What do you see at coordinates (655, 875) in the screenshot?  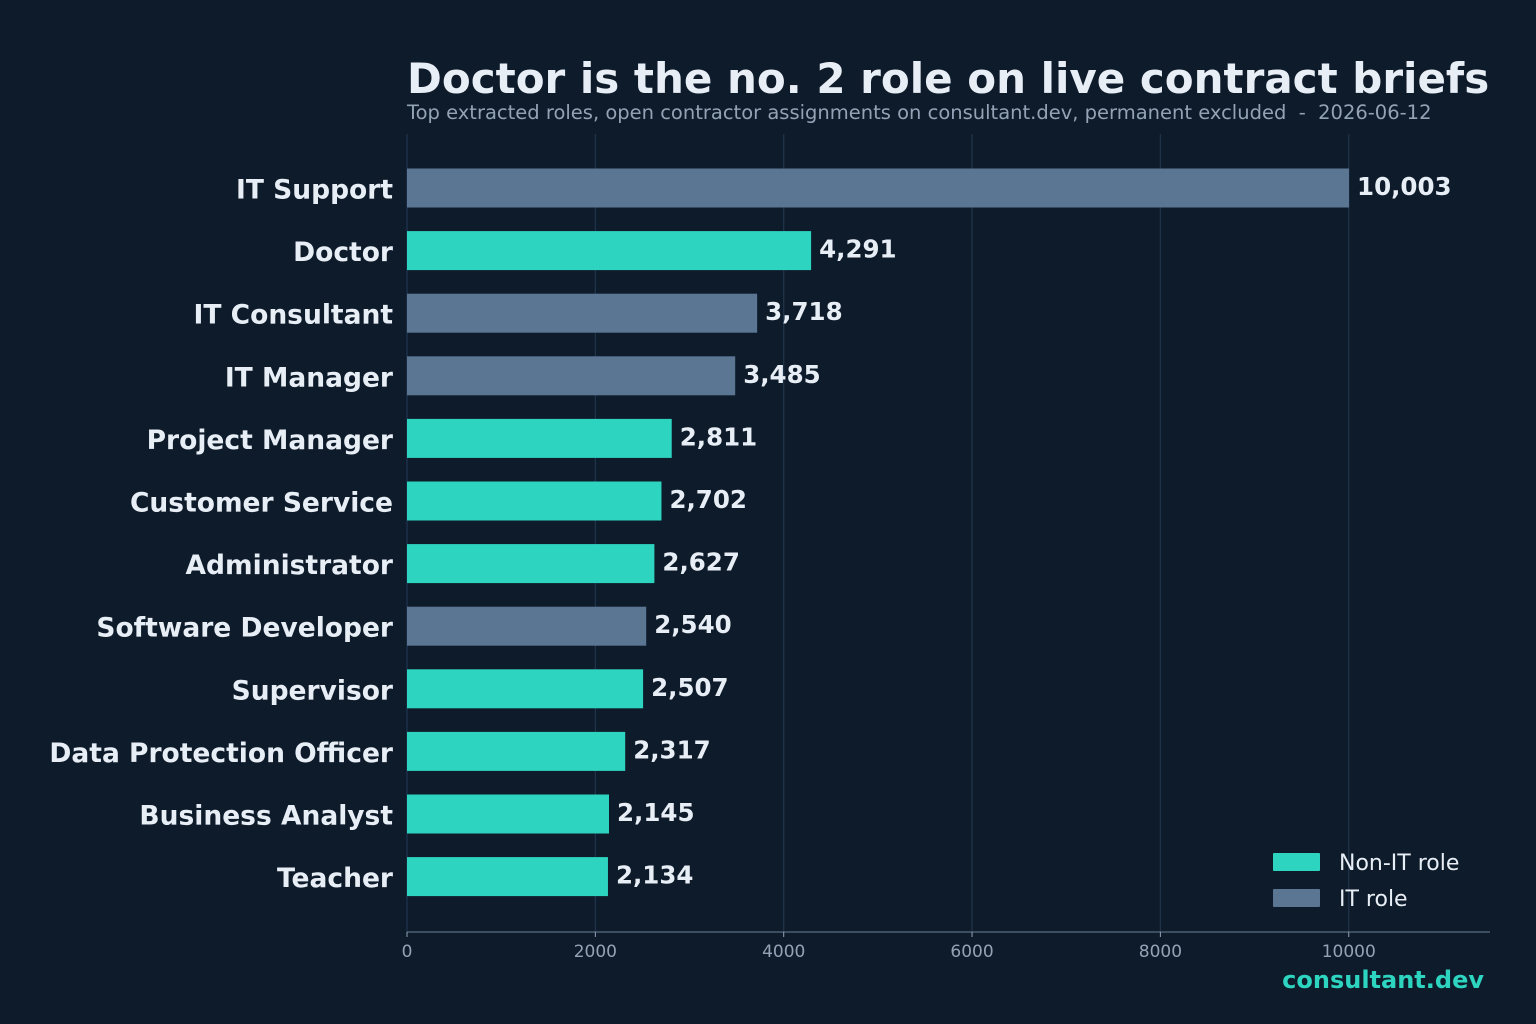 I see `value-label-11: 2,134` at bounding box center [655, 875].